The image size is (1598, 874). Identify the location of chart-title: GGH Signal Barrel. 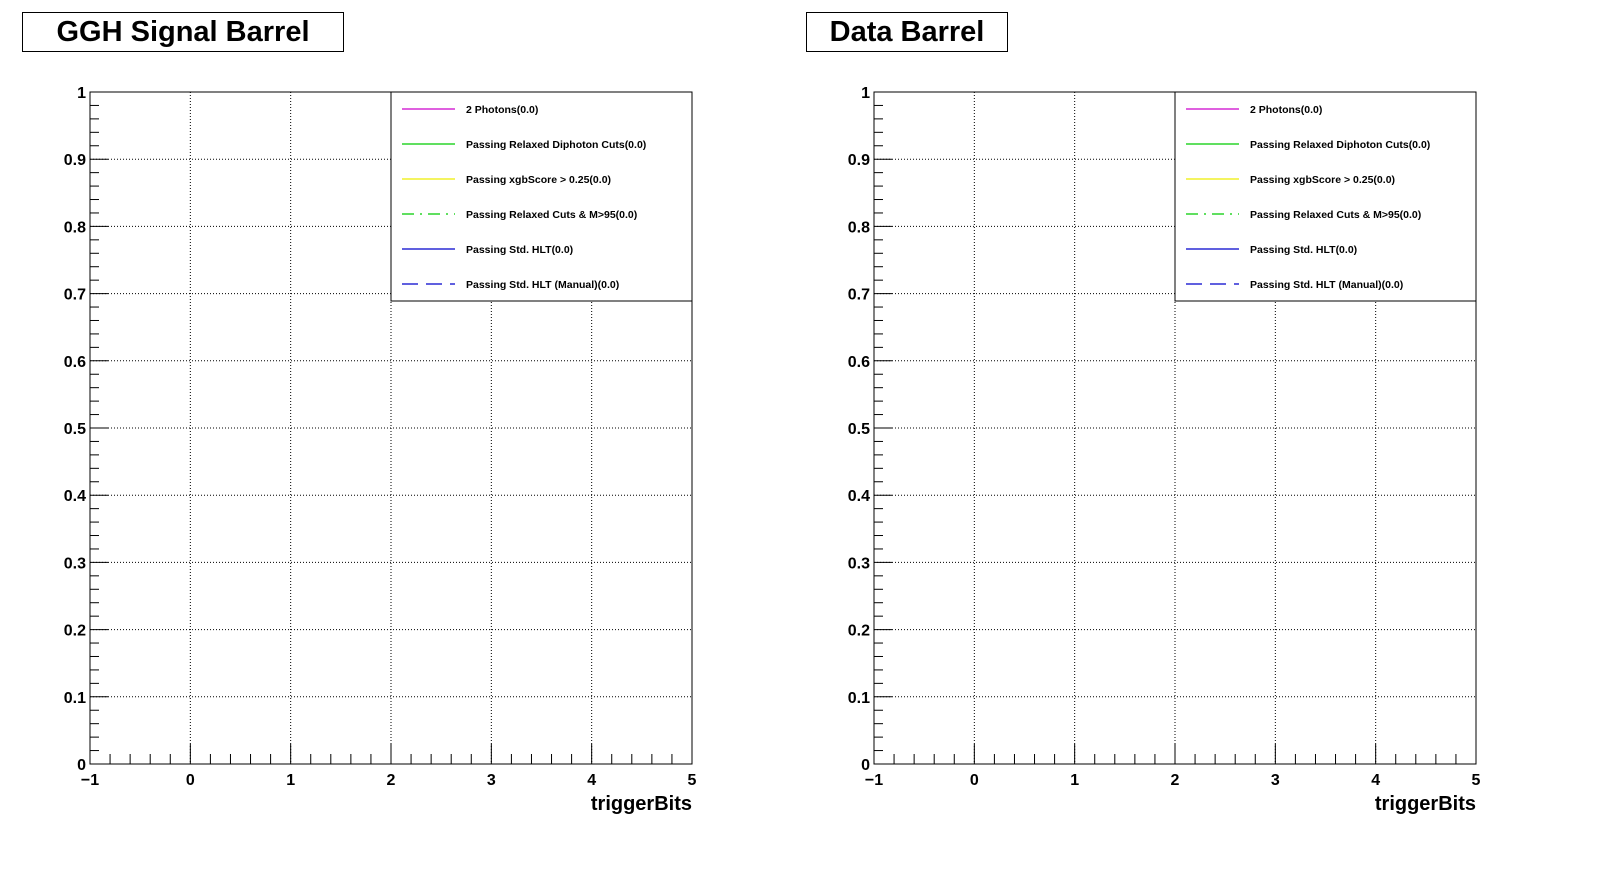
(183, 32).